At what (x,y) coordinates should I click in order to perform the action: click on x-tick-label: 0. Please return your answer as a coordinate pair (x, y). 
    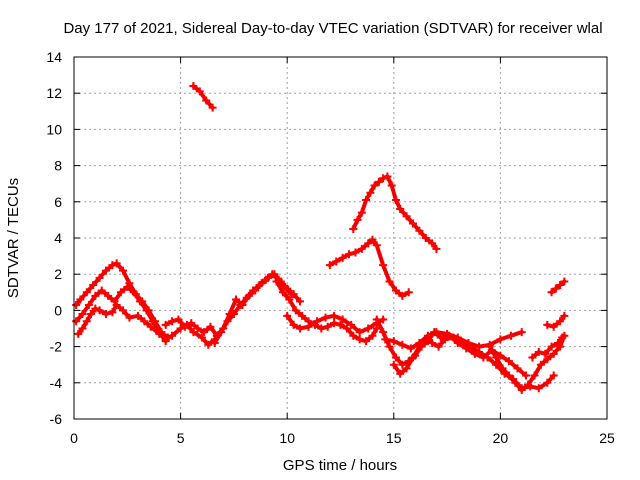
    Looking at the image, I should click on (74, 438).